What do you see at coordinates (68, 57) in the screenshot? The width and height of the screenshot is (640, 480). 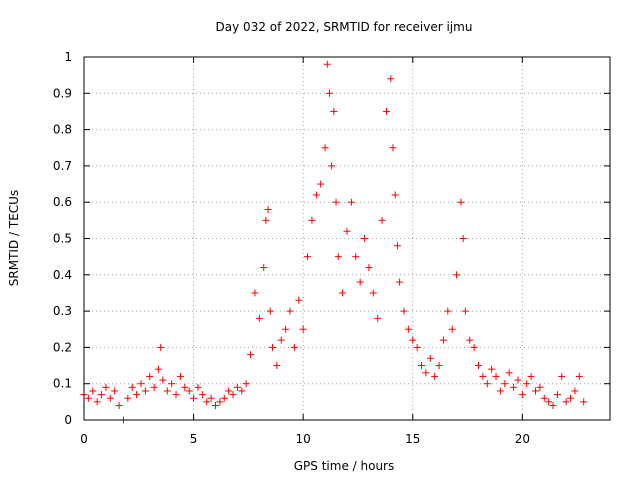 I see `y-tick-label: 1` at bounding box center [68, 57].